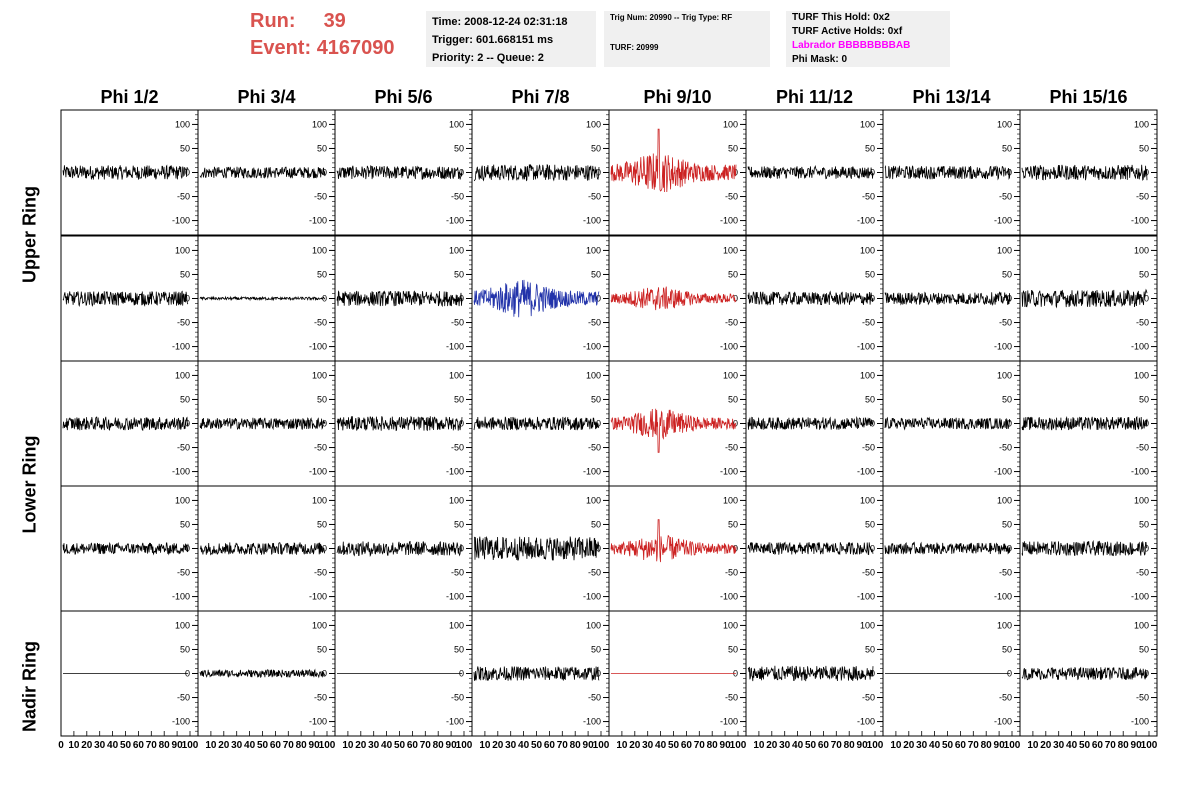  I want to click on run-row: Run: 39, so click(335, 21).